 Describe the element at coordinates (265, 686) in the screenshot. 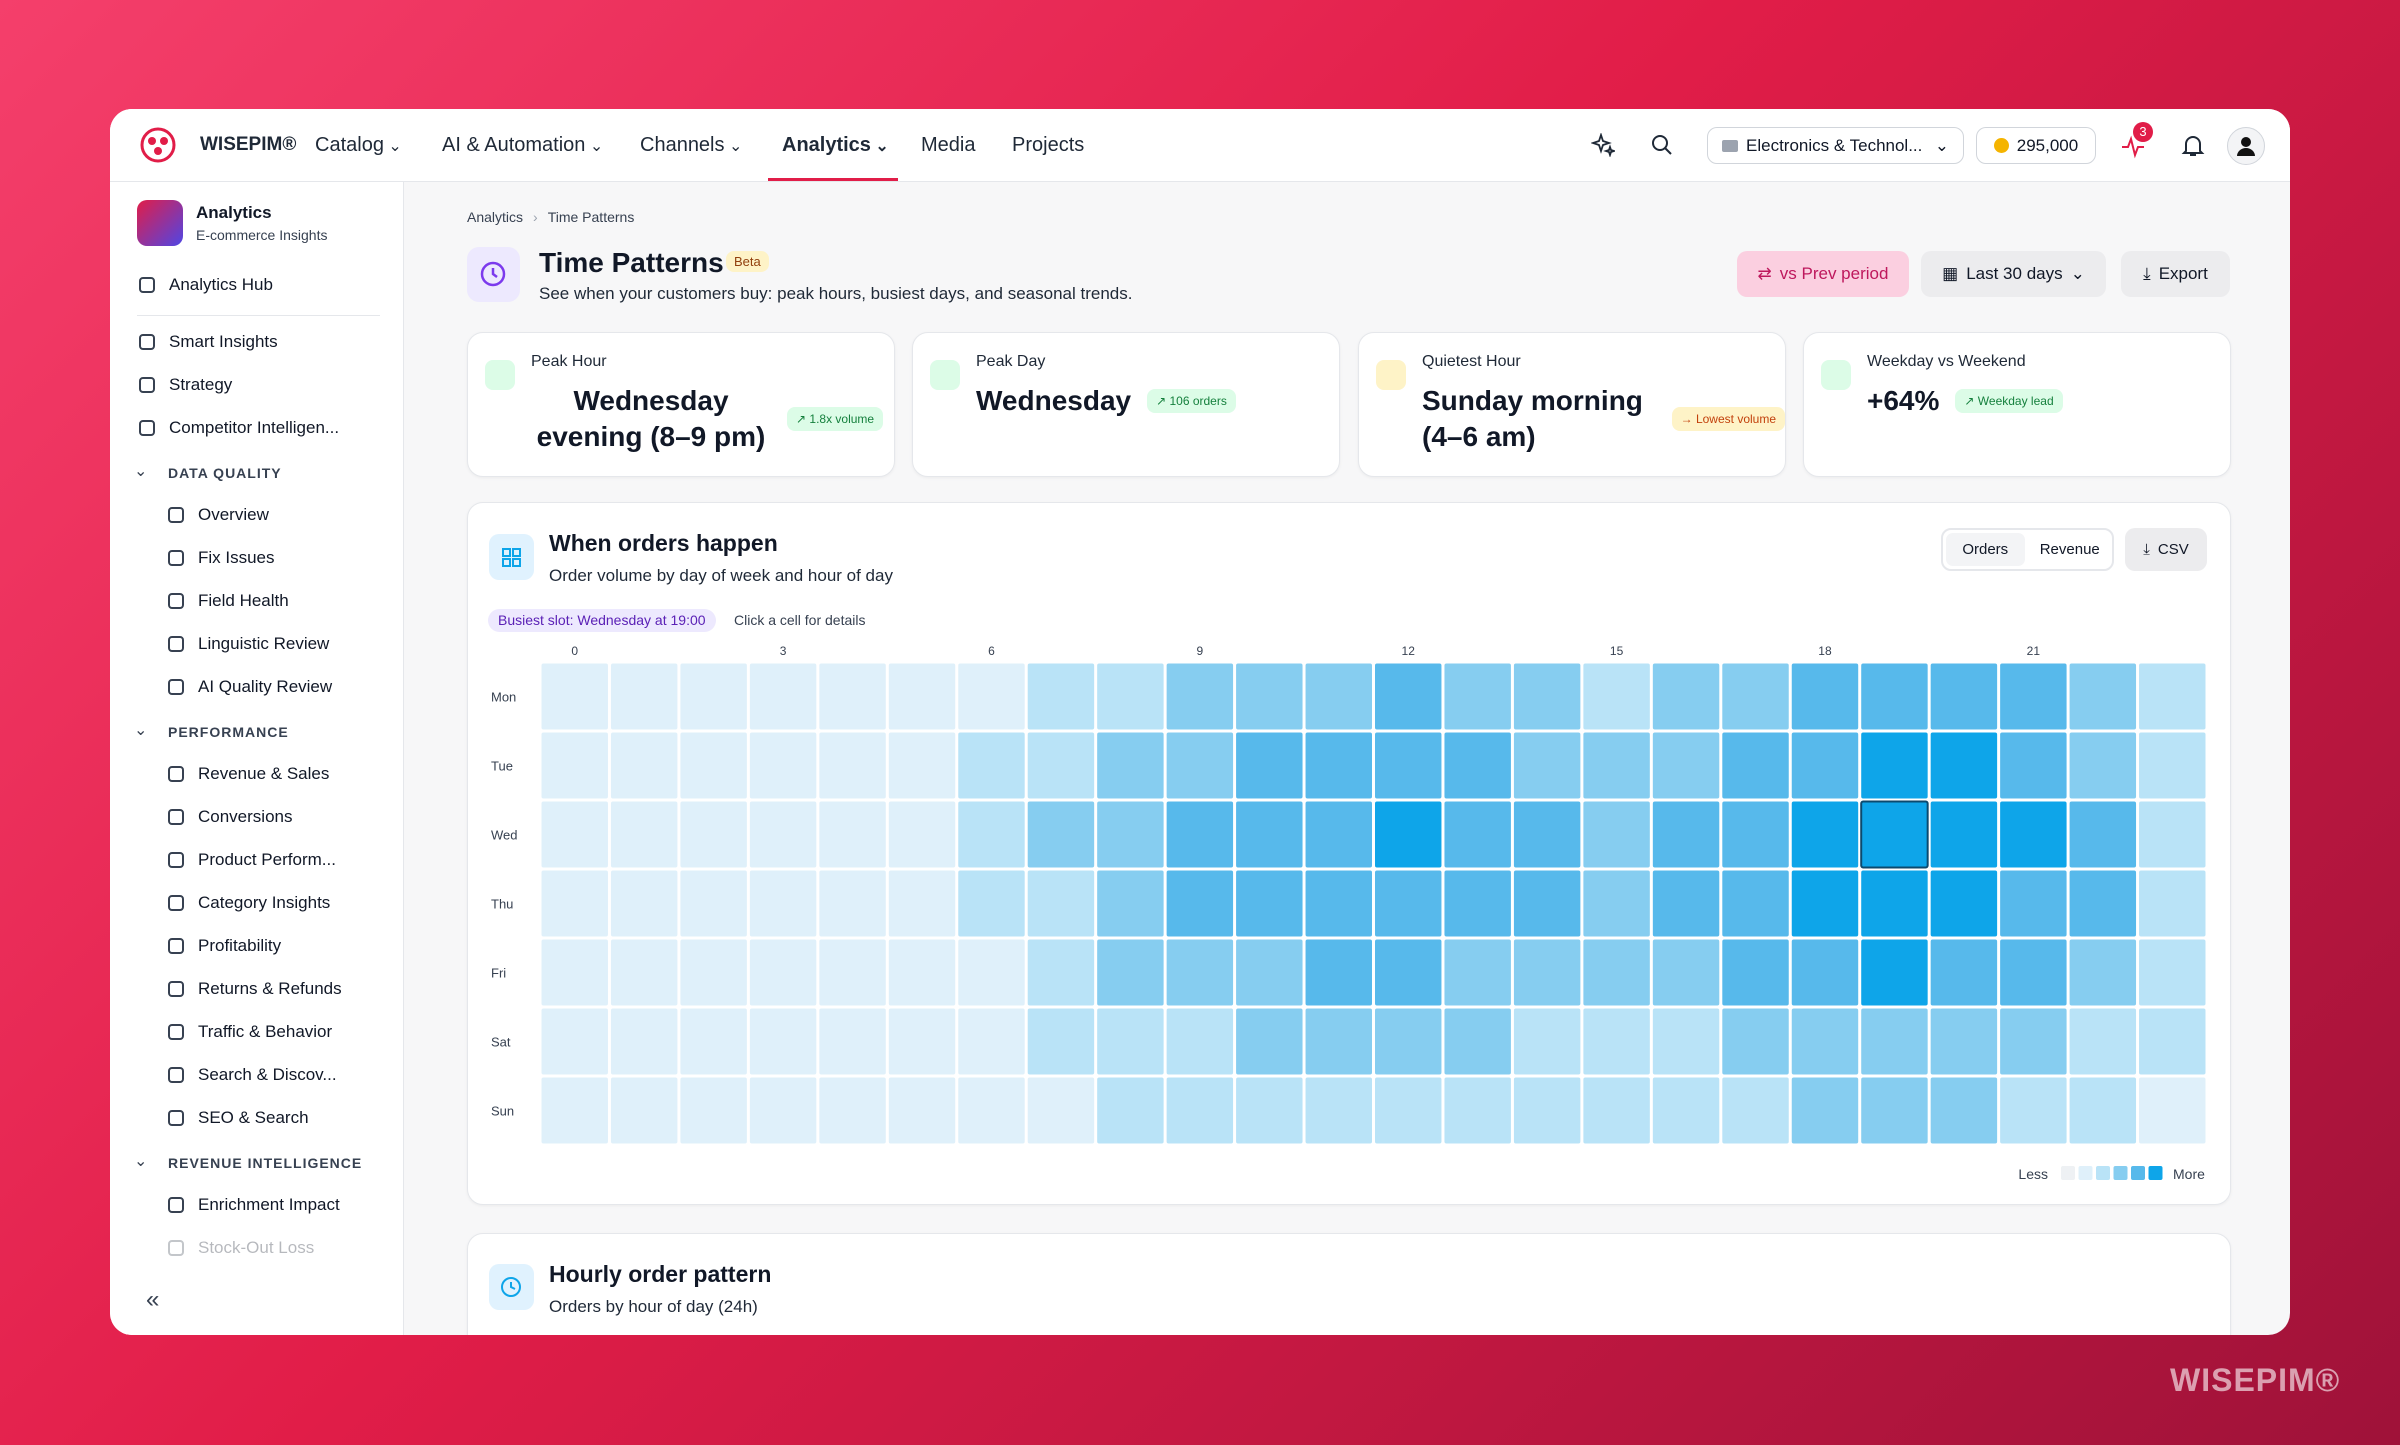

I see `nav-link: AI Quality Review` at that location.